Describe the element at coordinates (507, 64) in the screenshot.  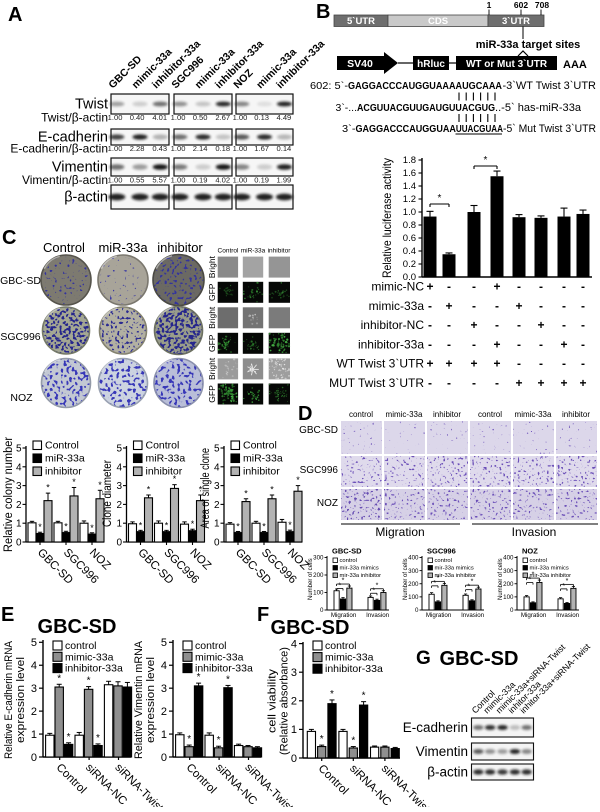
I see `svg-text: WT or Mut 3`UTR` at that location.